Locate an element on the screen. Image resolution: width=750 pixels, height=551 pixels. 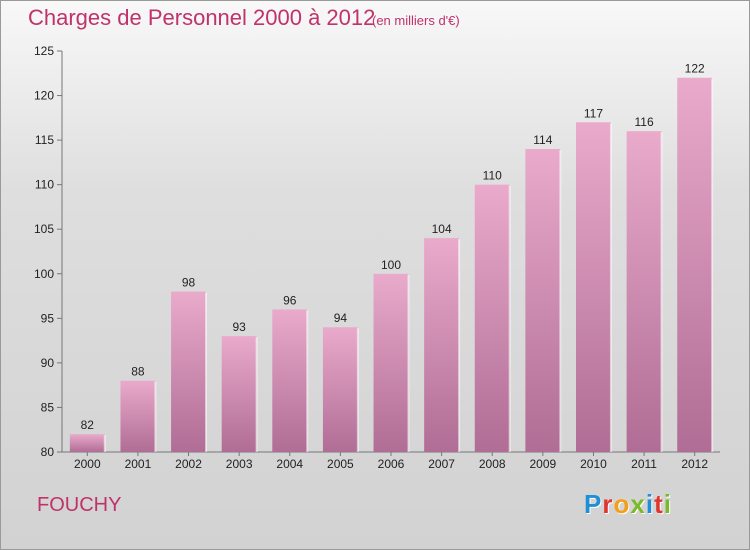
y-tick-label: 125 is located at coordinates (44, 51).